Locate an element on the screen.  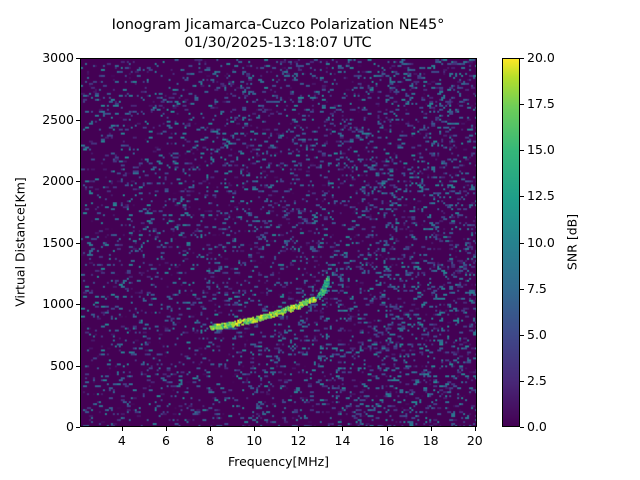
y-axis-label: Virtual Distance[Km] is located at coordinates (20, 242).